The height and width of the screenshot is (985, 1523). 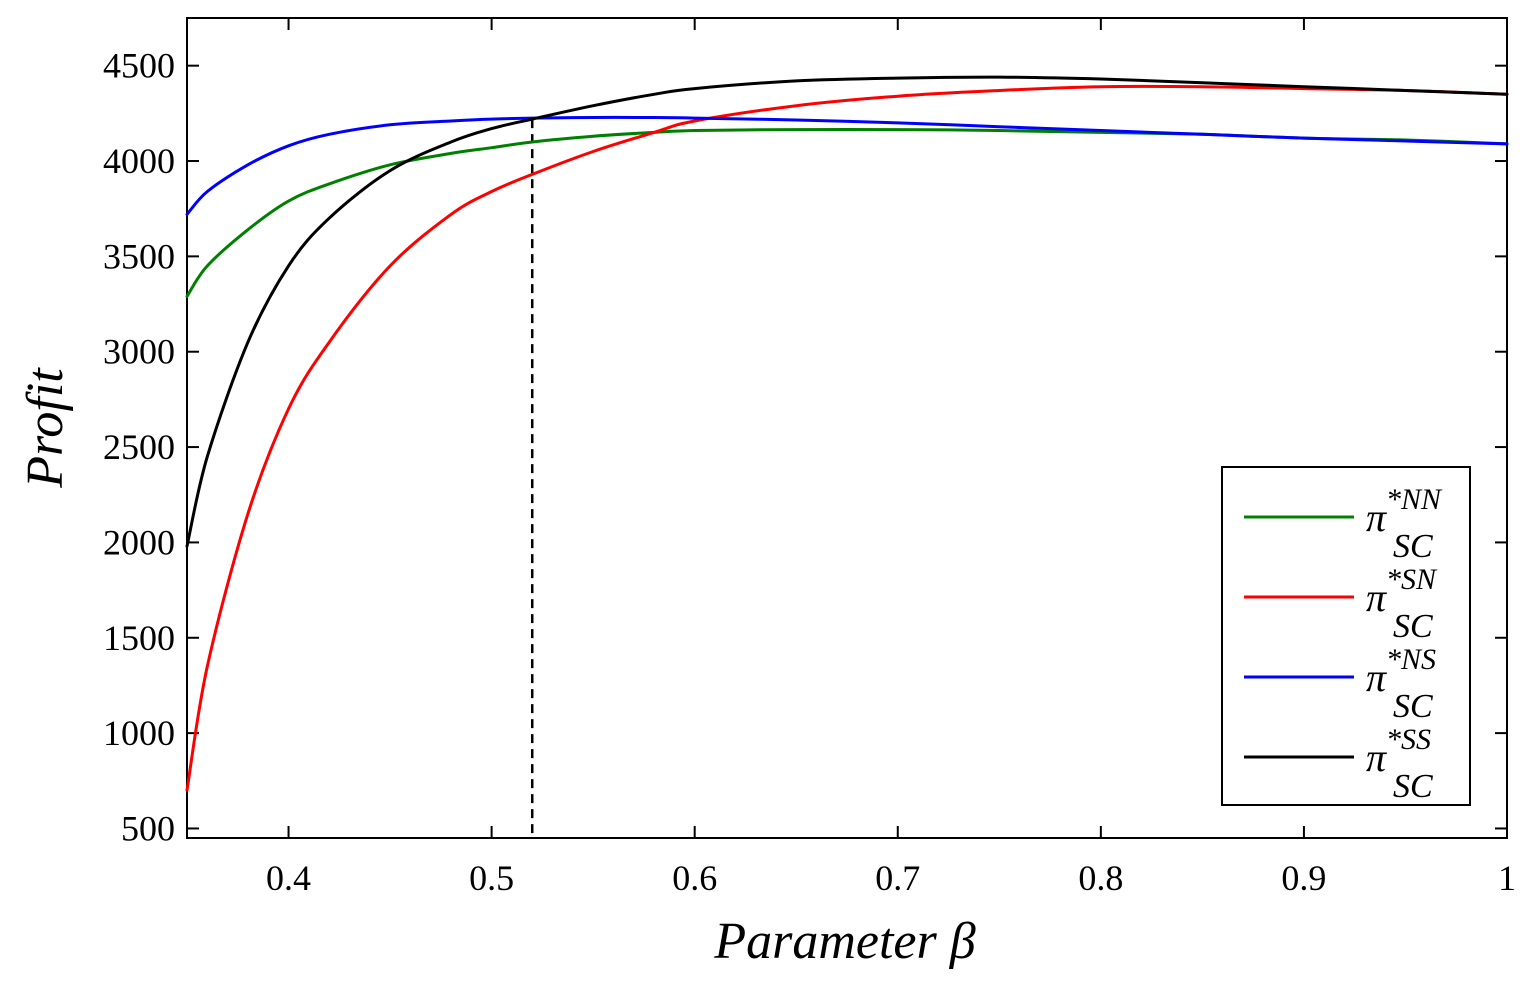 I want to click on x-tick-label: 0.4, so click(x=288, y=878).